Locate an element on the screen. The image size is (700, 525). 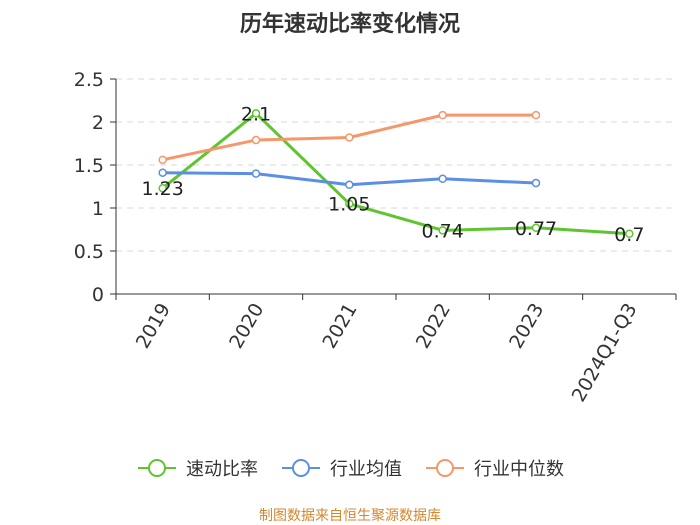
legend-item: 行业中位数 is located at coordinates (494, 468).